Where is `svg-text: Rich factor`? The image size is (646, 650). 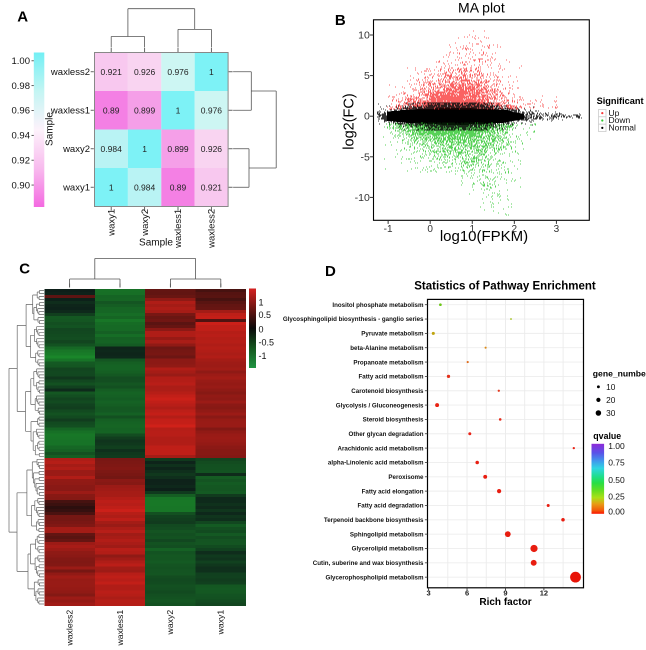 svg-text: Rich factor is located at coordinates (505, 602).